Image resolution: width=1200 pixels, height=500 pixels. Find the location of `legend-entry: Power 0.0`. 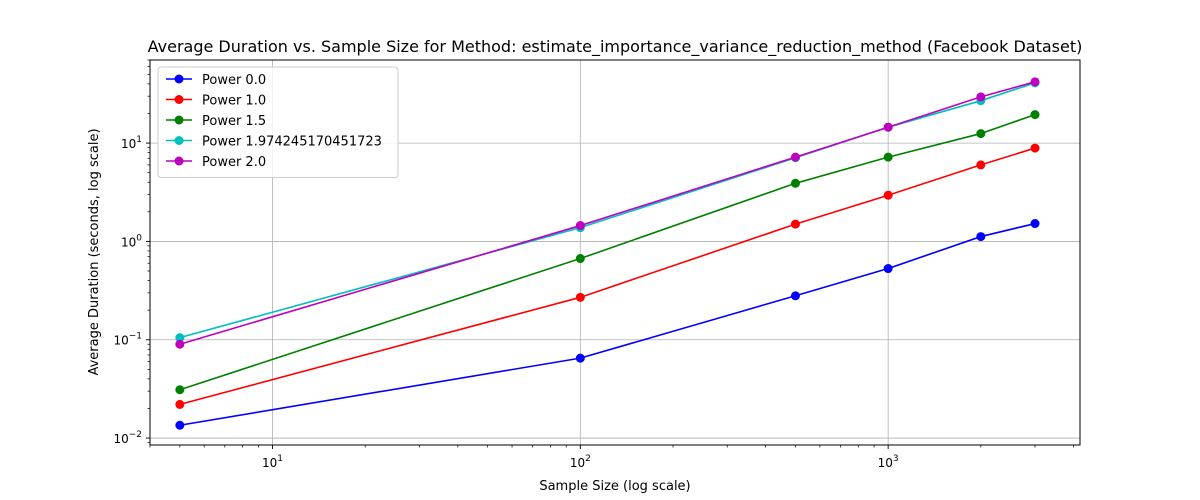

legend-entry: Power 0.0 is located at coordinates (234, 80).